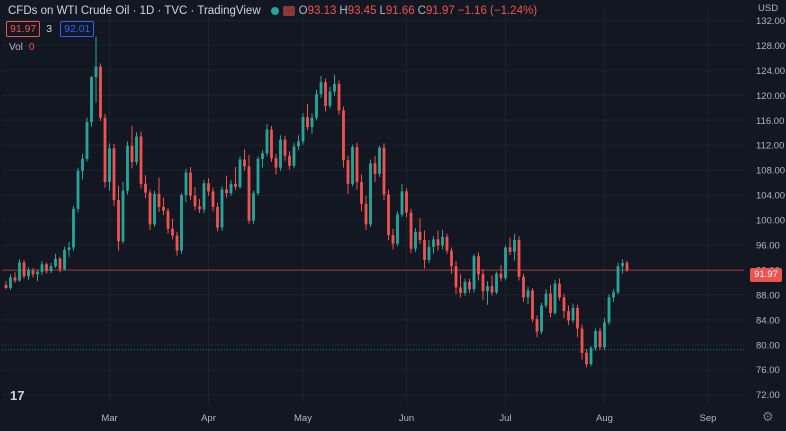  Describe the element at coordinates (208, 418) in the screenshot. I see `time-tick-label: Apr` at that location.